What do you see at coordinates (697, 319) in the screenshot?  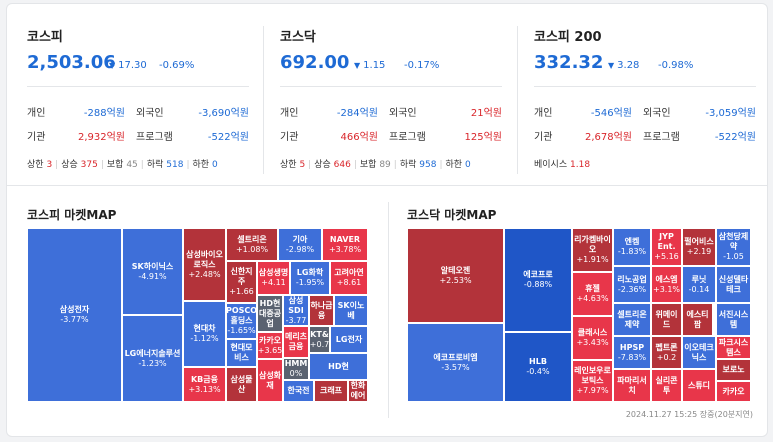 I see `treemap-cell: 에스티팜` at bounding box center [697, 319].